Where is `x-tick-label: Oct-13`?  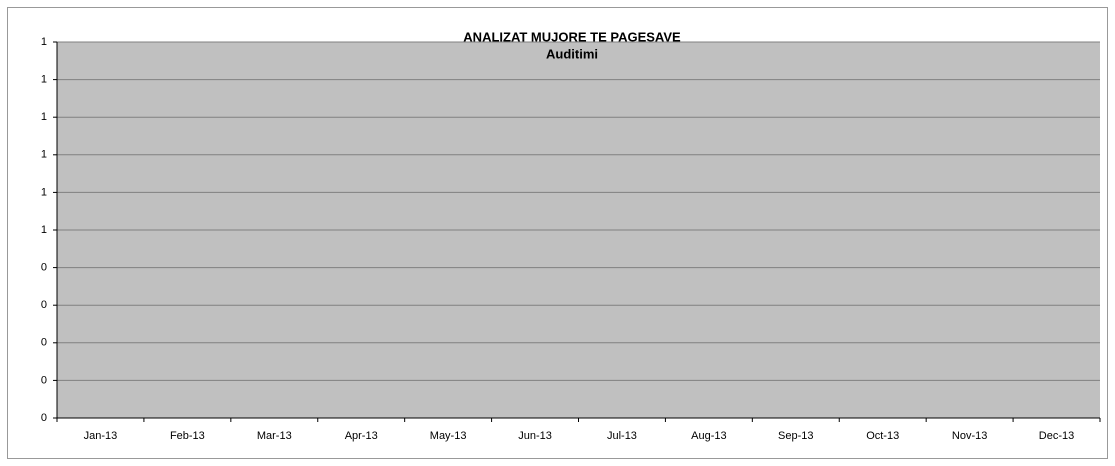 x-tick-label: Oct-13 is located at coordinates (882, 436).